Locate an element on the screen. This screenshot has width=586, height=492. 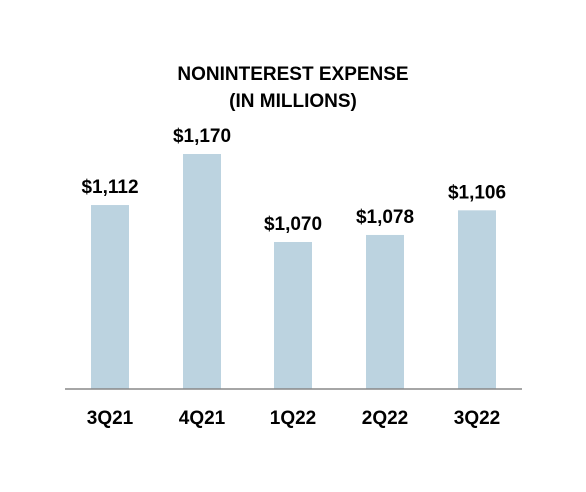
value-label-2Q22: $1,078 is located at coordinates (385, 217).